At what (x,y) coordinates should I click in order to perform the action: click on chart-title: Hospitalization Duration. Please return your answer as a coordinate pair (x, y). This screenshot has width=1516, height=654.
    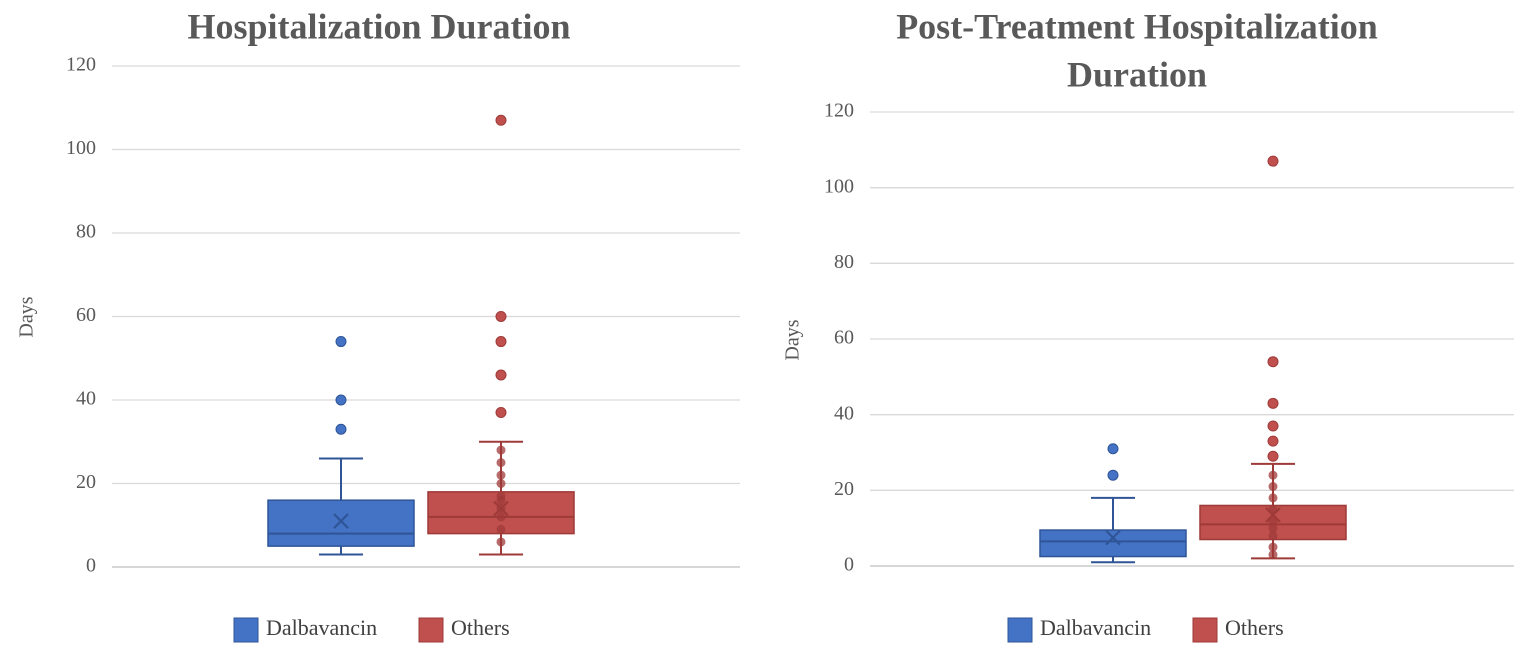
    Looking at the image, I should click on (378, 26).